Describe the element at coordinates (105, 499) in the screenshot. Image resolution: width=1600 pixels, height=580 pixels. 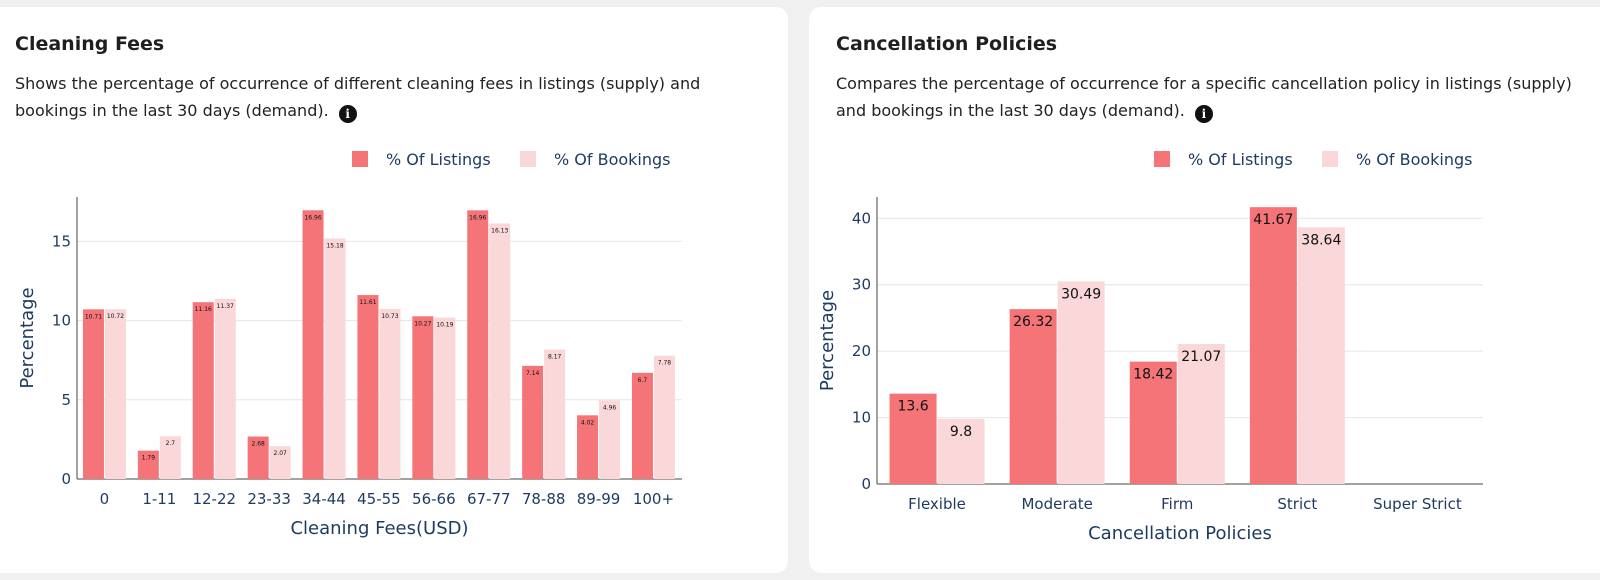
I see `x-tick-label: 0` at that location.